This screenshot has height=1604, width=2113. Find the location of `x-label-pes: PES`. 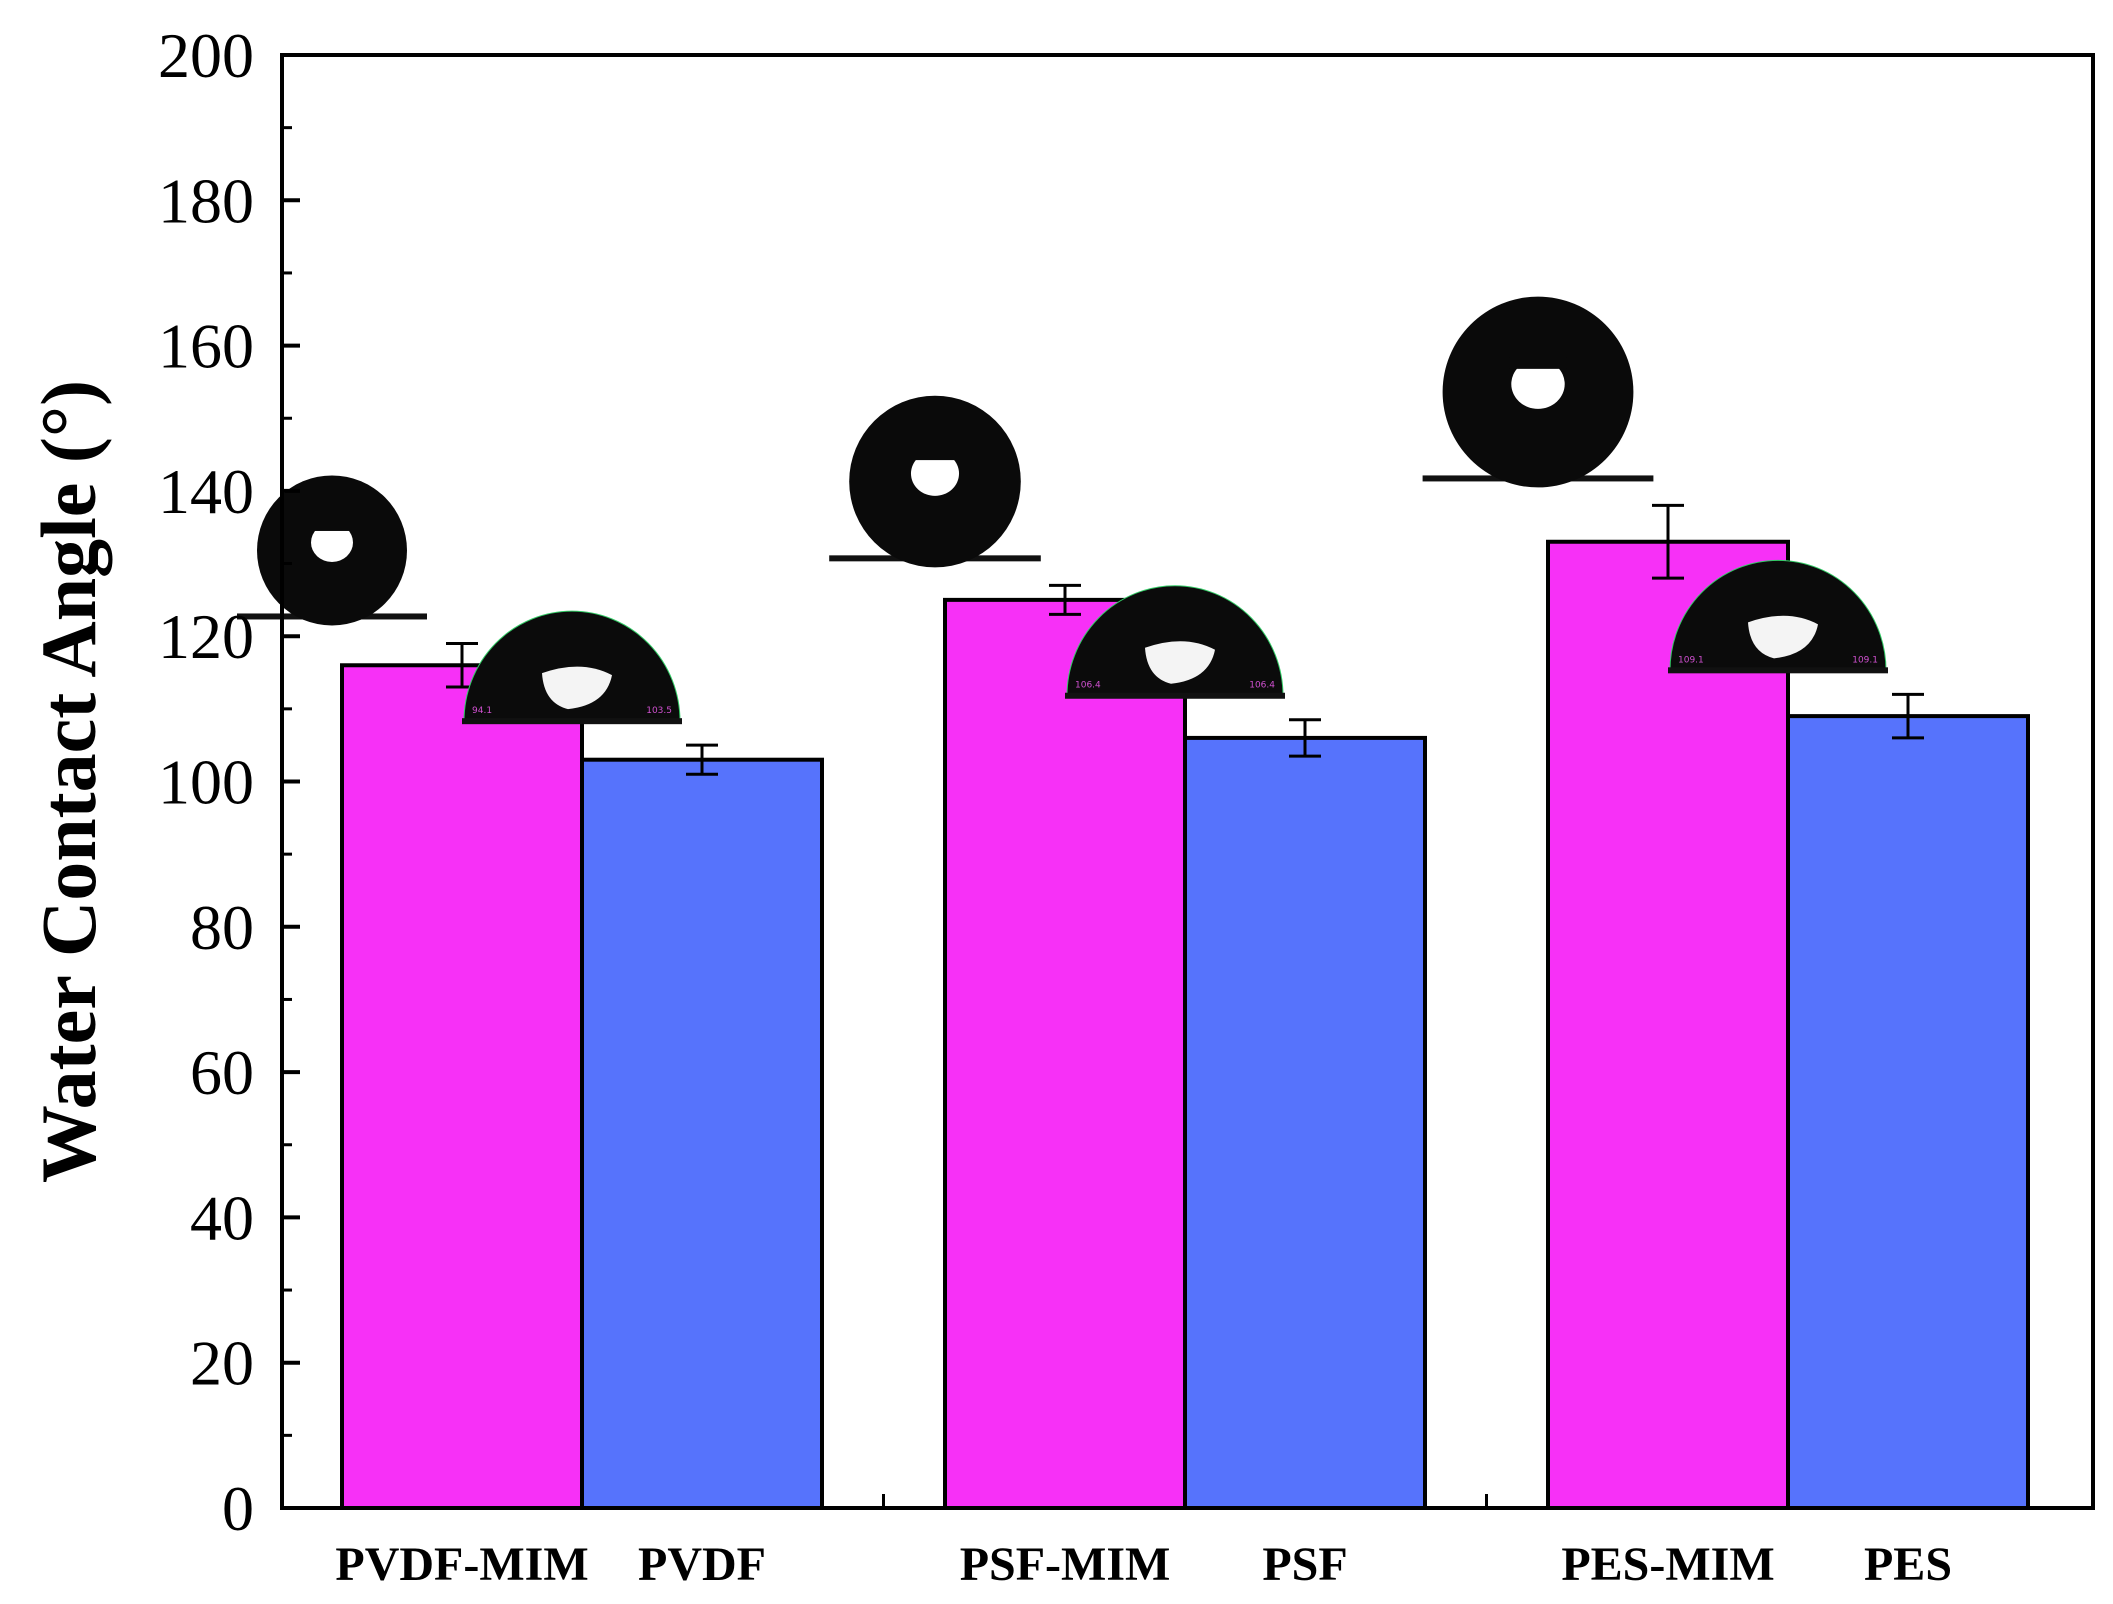

x-label-pes: PES is located at coordinates (1908, 1564).